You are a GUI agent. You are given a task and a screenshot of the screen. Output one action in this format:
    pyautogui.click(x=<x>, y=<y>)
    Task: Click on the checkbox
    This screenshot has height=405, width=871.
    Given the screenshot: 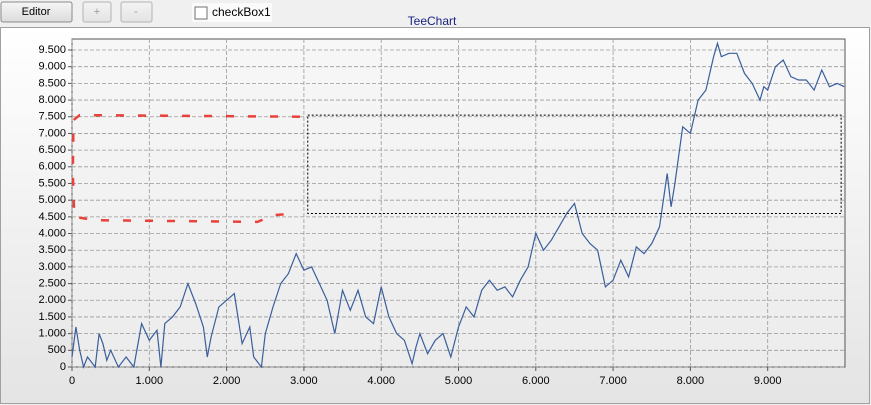 What is the action you would take?
    pyautogui.click(x=201, y=13)
    